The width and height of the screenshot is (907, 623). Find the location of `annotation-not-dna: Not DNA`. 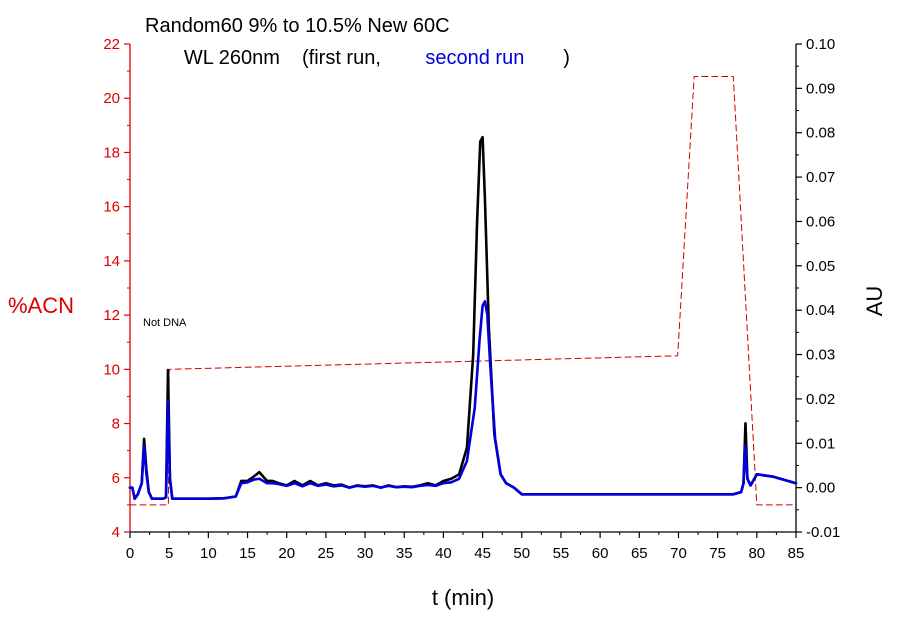

annotation-not-dna: Not DNA is located at coordinates (165, 323).